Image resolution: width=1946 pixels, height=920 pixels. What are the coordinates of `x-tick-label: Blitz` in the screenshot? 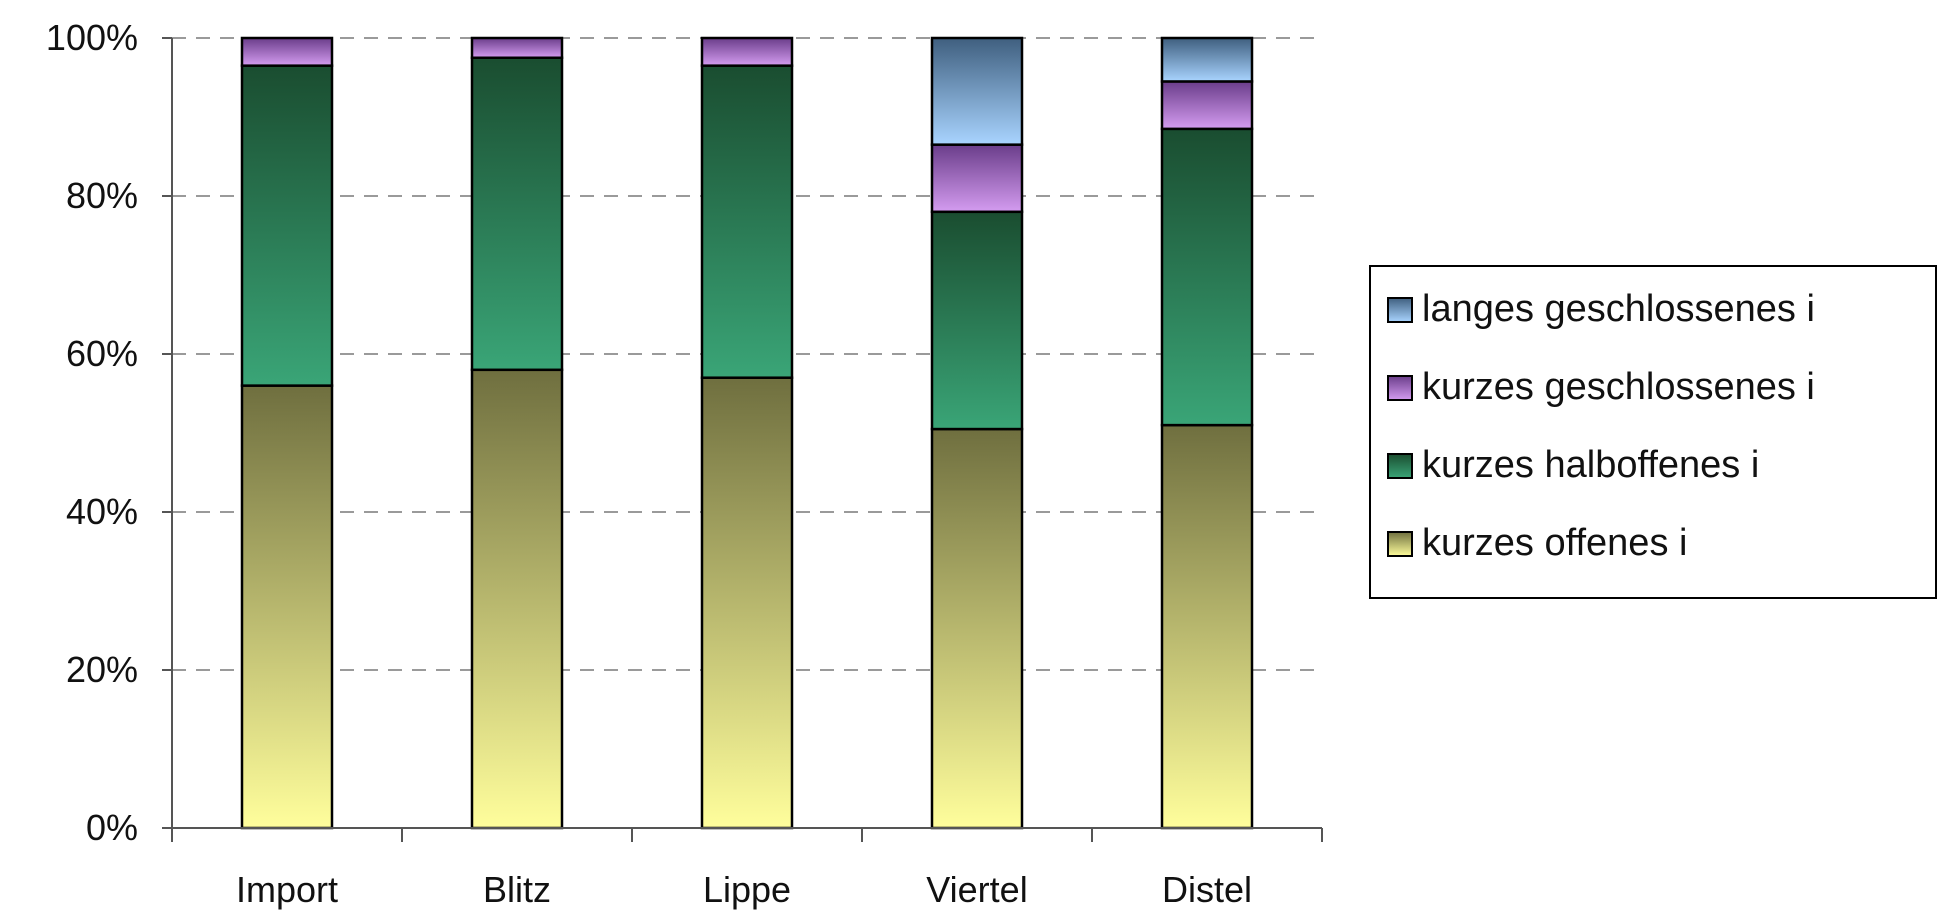 It's located at (517, 889).